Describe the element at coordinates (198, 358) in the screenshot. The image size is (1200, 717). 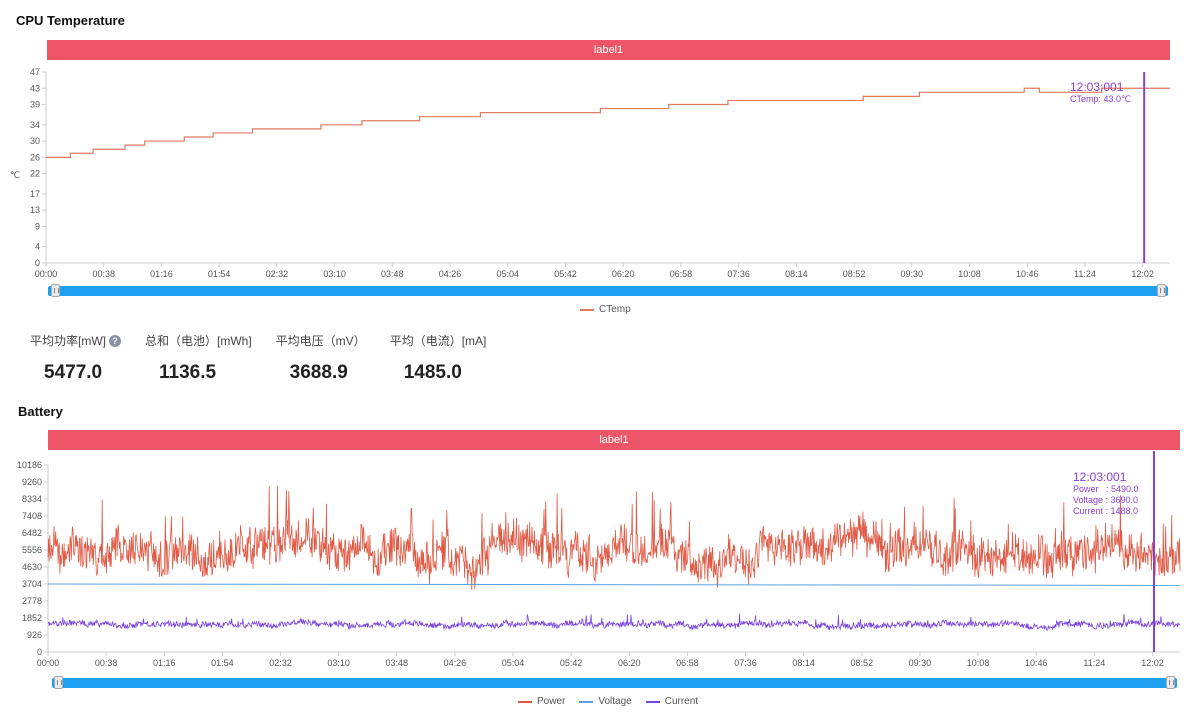
I see `stat-total-battery: 总和（电池）[mWh] 1136.5` at that location.